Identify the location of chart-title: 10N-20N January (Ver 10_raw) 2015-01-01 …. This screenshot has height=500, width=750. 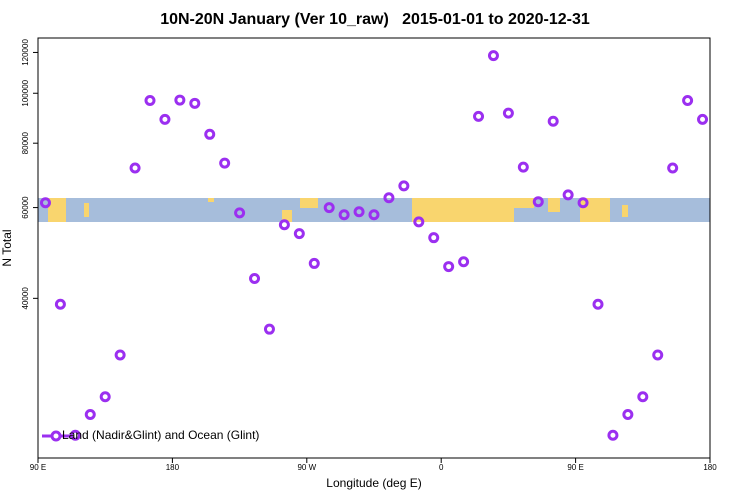
(375, 19).